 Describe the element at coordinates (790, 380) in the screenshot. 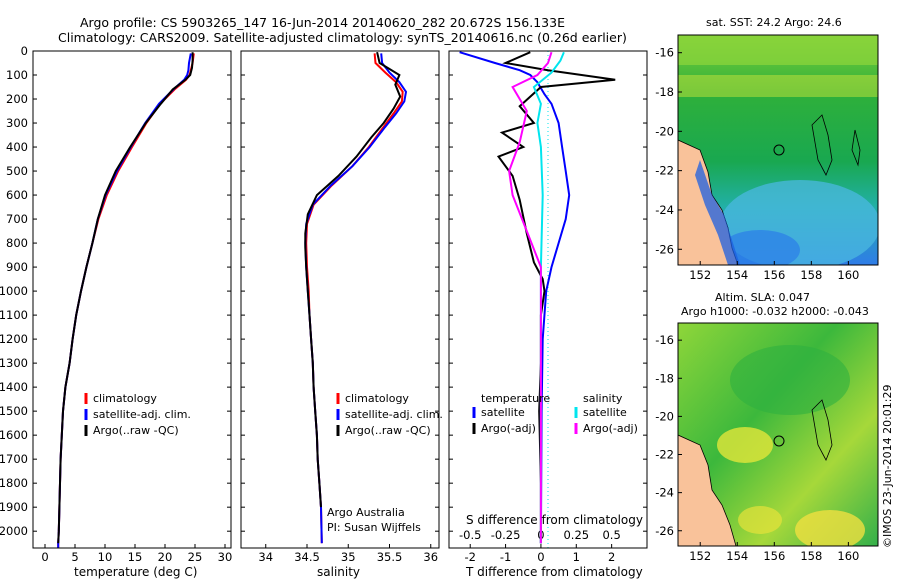

I see `sla-high-patch` at that location.